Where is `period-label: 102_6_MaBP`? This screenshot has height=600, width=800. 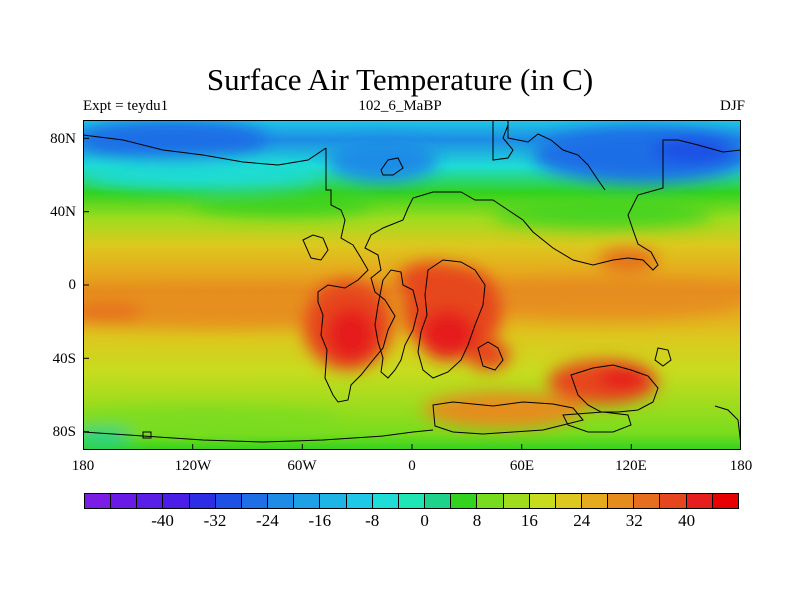 period-label: 102_6_MaBP is located at coordinates (400, 106).